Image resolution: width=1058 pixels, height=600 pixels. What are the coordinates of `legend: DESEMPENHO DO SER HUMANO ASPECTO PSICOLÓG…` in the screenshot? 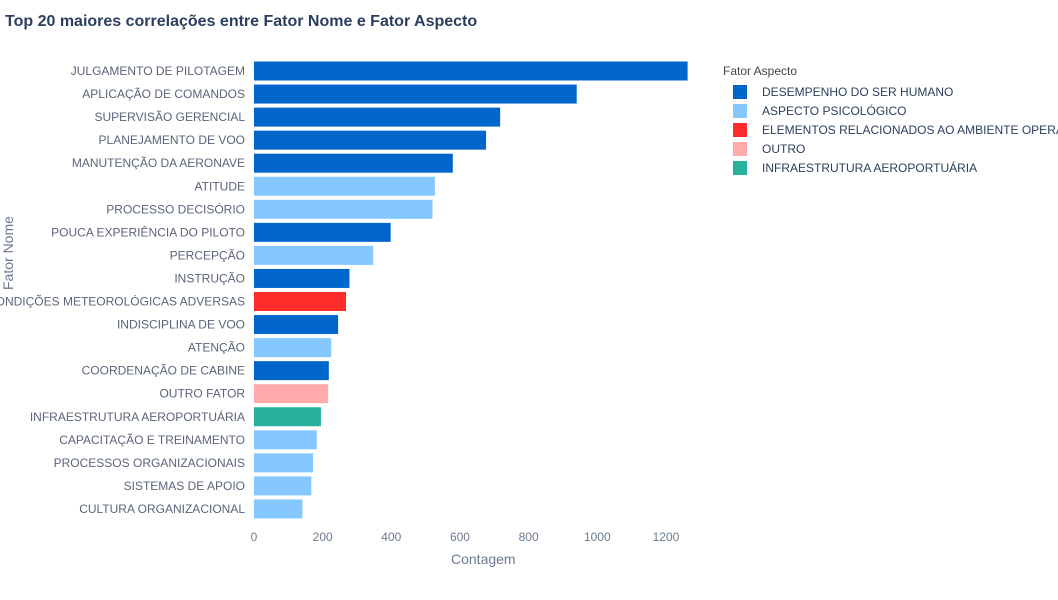 It's located at (895, 129).